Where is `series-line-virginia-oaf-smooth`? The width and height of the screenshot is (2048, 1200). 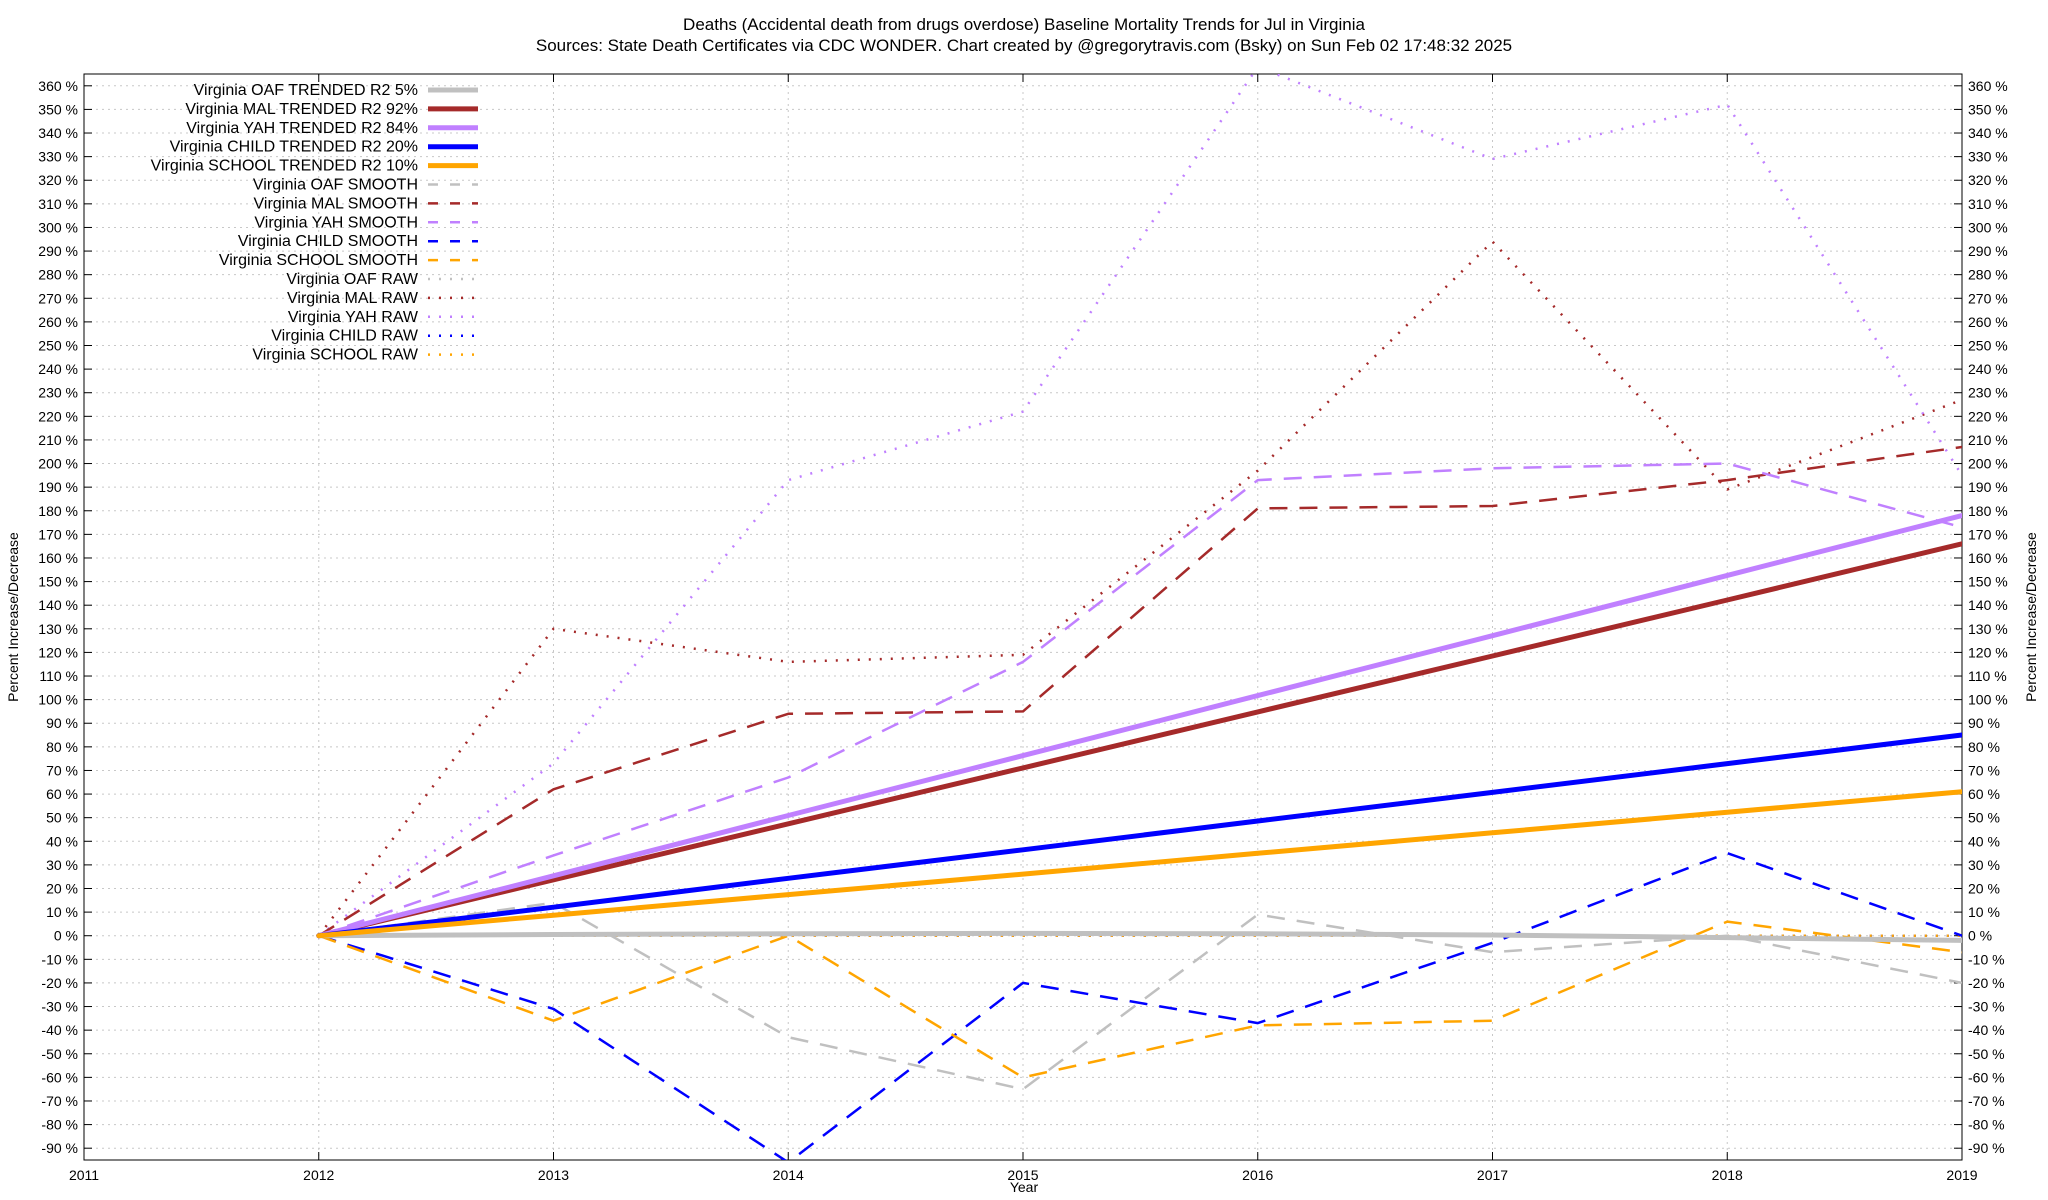
series-line-virginia-oaf-smooth is located at coordinates (1140, 996).